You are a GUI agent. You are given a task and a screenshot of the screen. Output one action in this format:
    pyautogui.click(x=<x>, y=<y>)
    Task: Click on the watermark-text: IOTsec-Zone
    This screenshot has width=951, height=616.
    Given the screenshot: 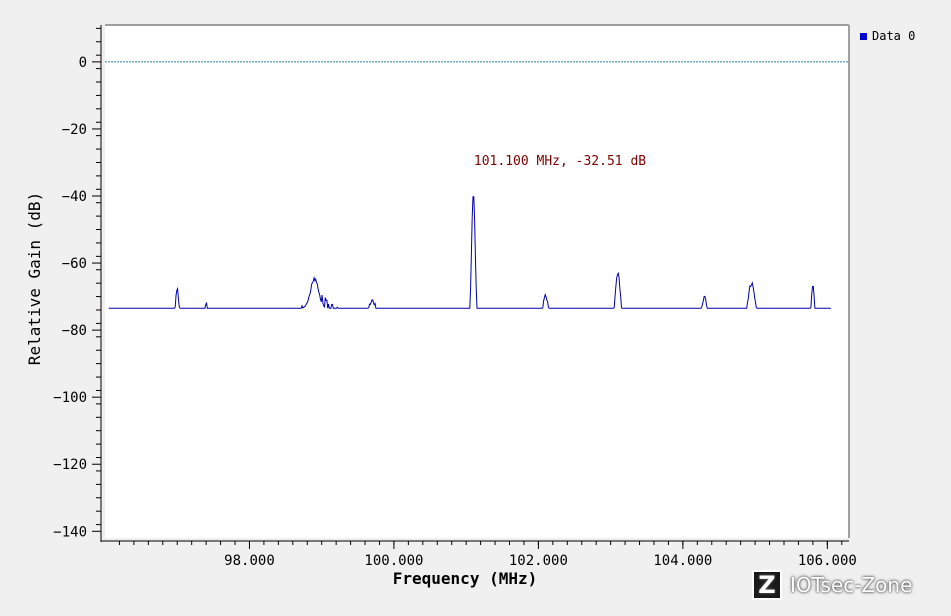 What is the action you would take?
    pyautogui.click(x=851, y=585)
    